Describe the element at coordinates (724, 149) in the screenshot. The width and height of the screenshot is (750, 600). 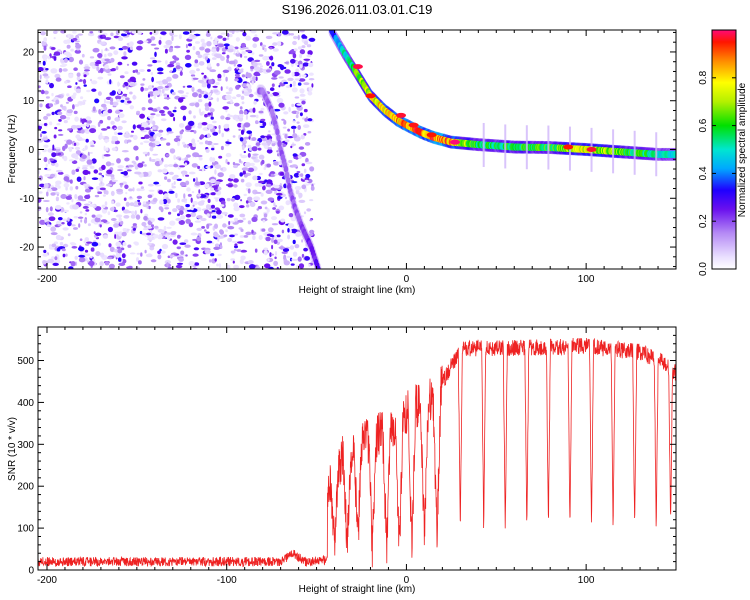
I see `colorbar-gradient` at that location.